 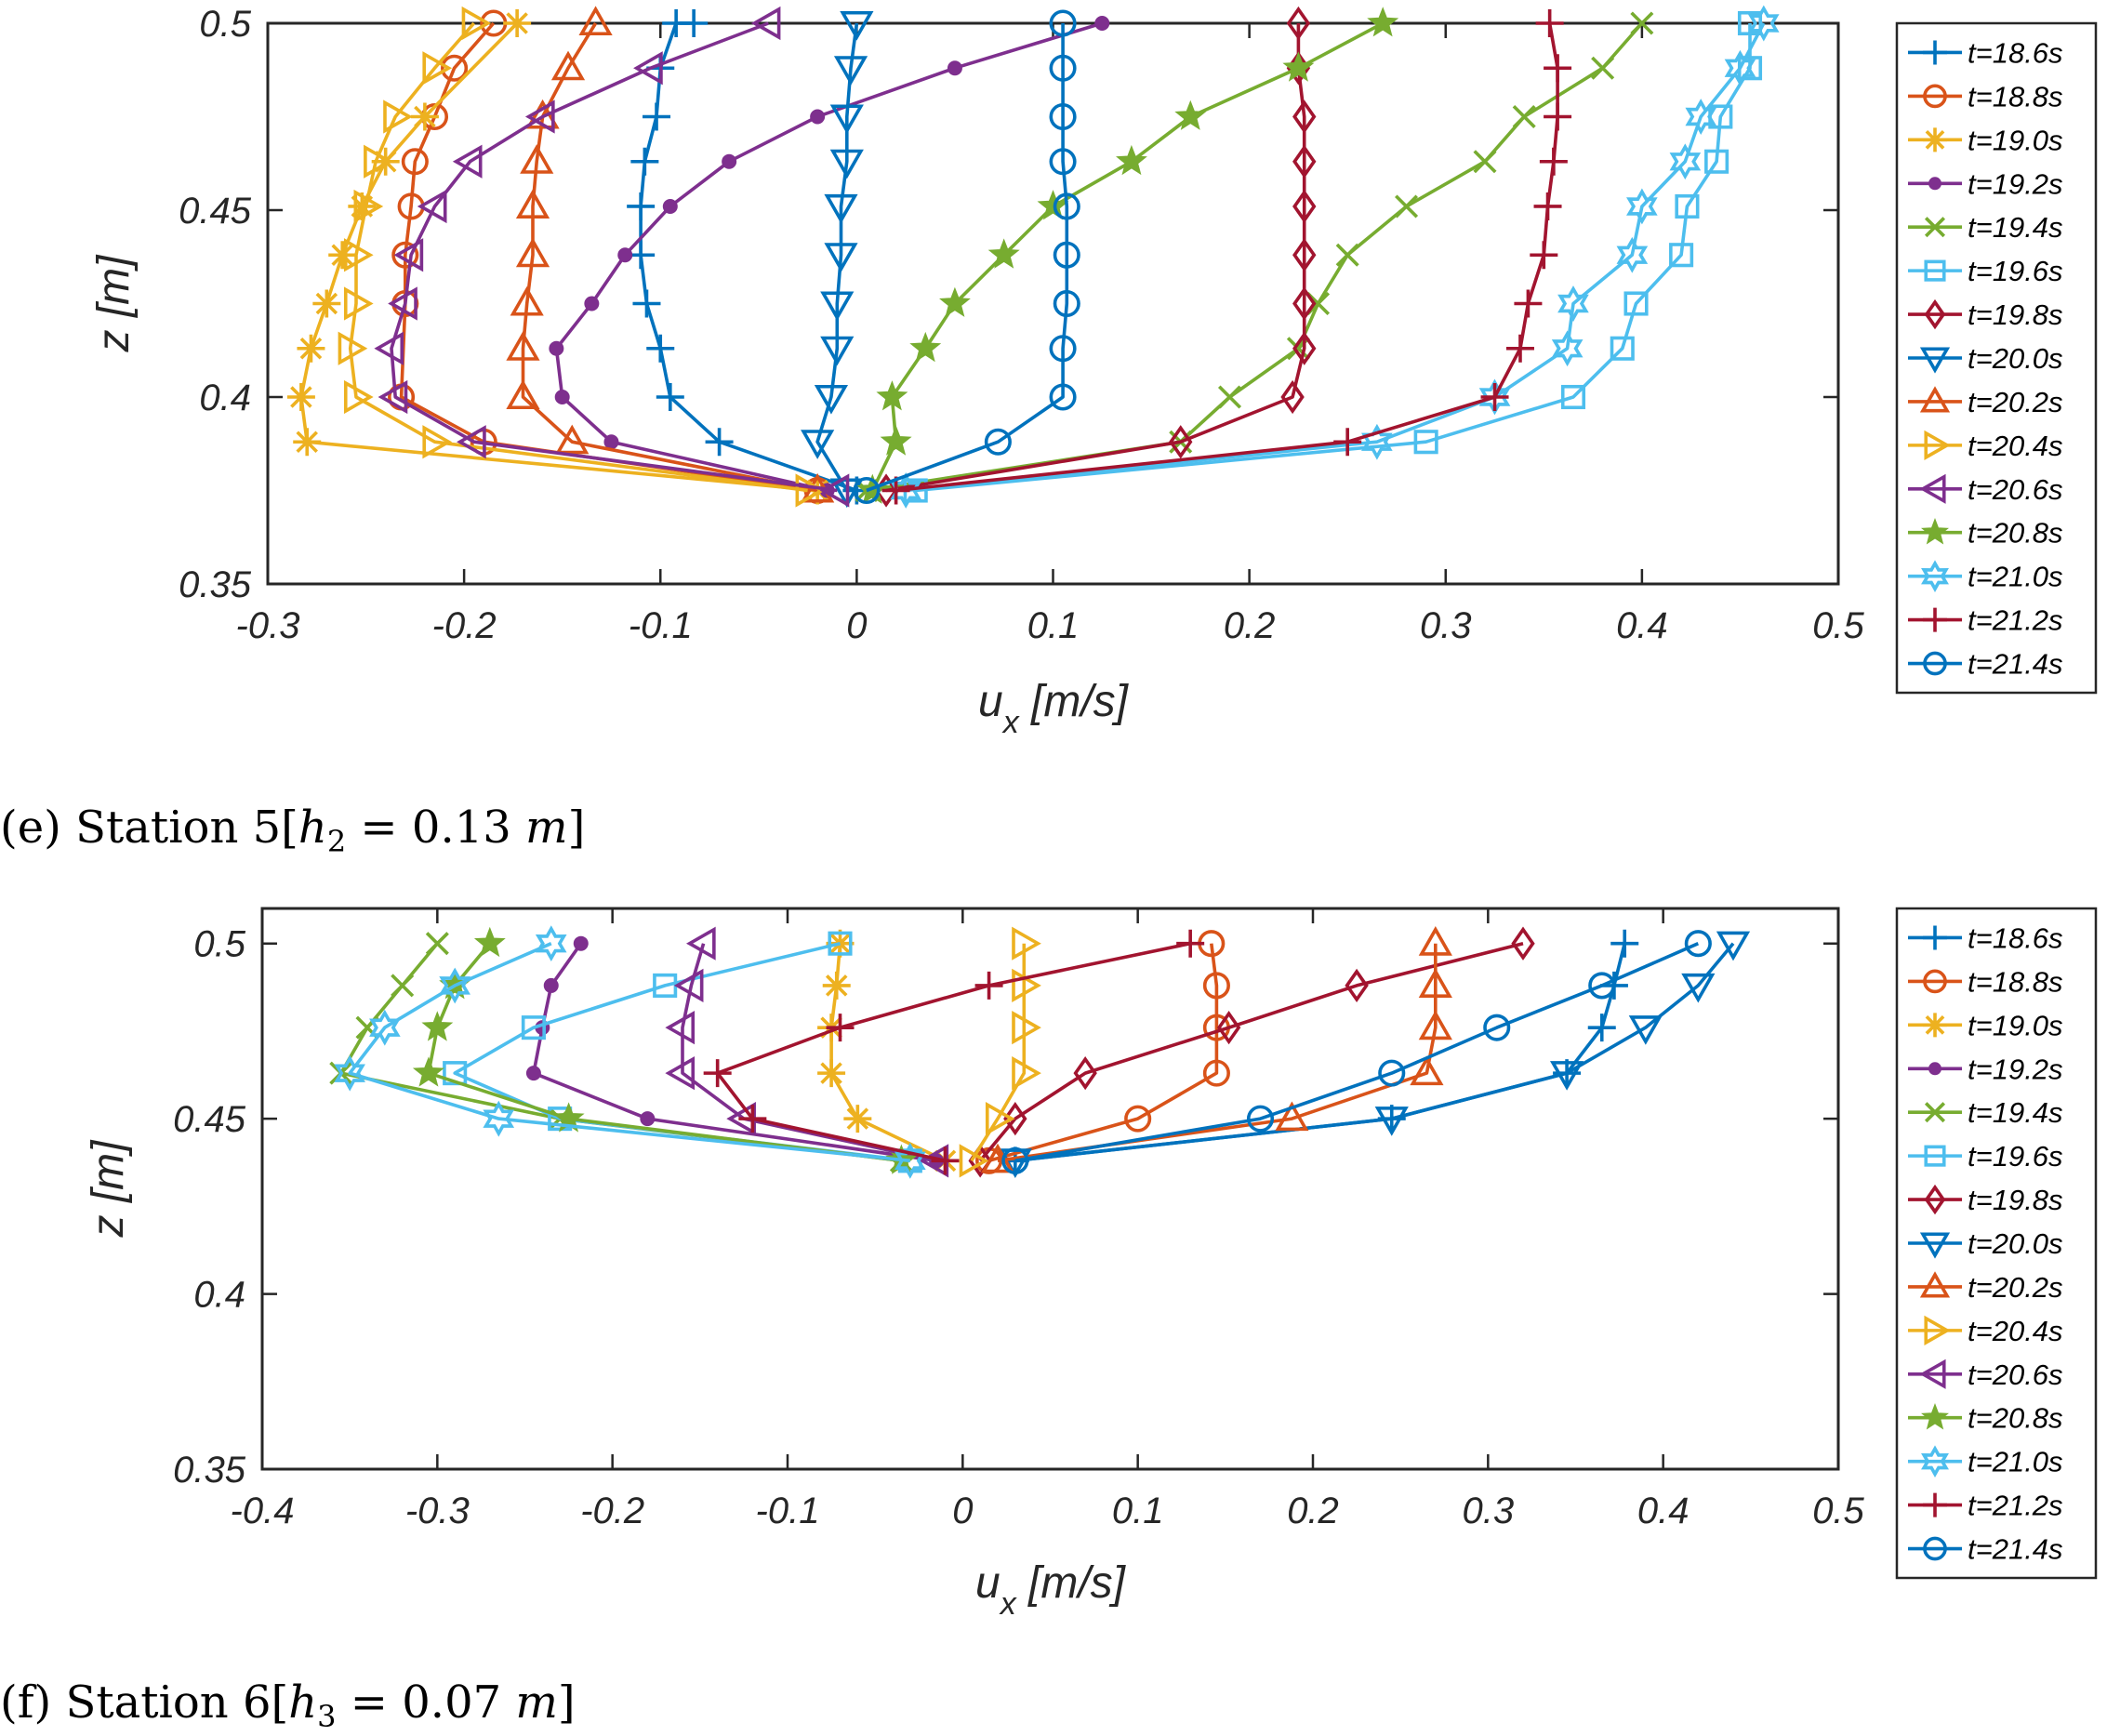 I want to click on legend-item: t=19.2s, so click(x=1985, y=183).